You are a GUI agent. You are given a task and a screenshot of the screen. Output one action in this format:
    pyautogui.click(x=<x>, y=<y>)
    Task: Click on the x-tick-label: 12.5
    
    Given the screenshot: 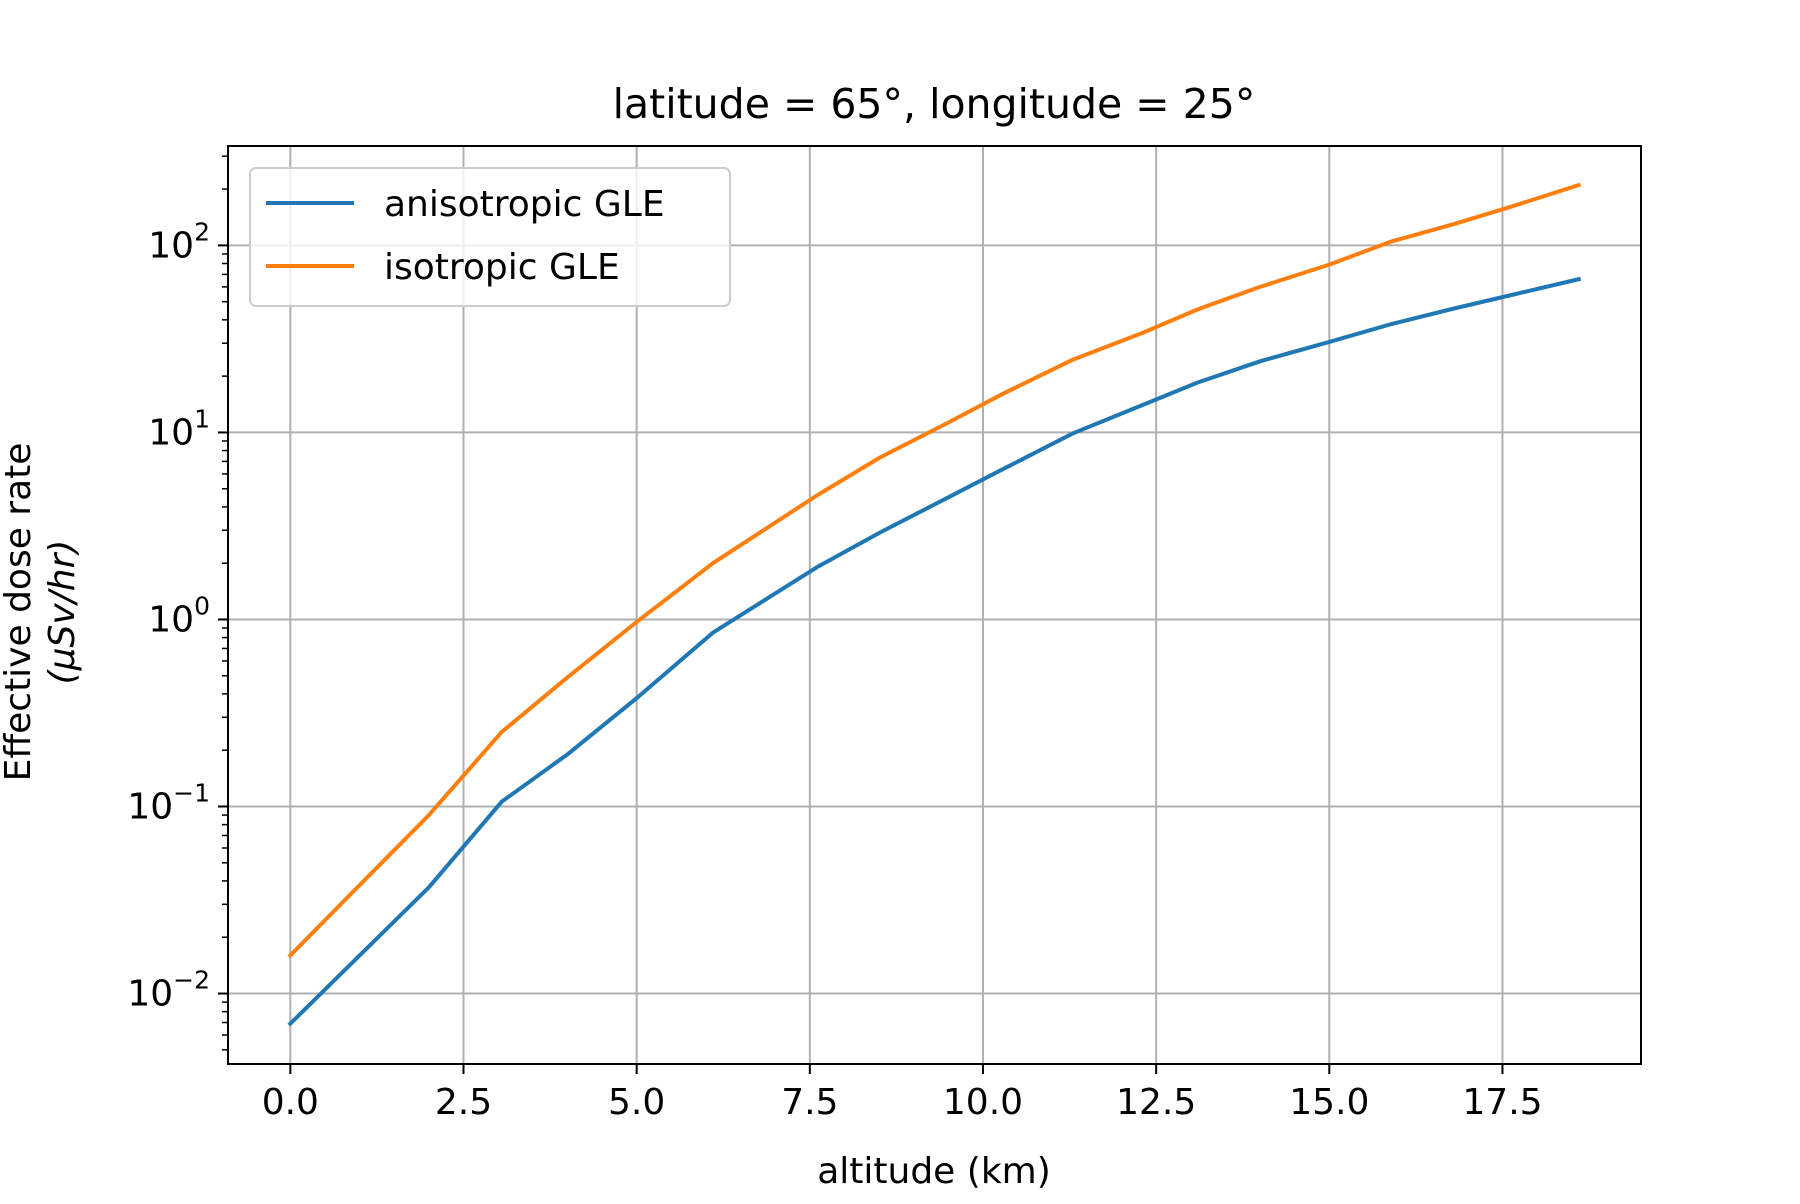 What is the action you would take?
    pyautogui.click(x=1156, y=1102)
    